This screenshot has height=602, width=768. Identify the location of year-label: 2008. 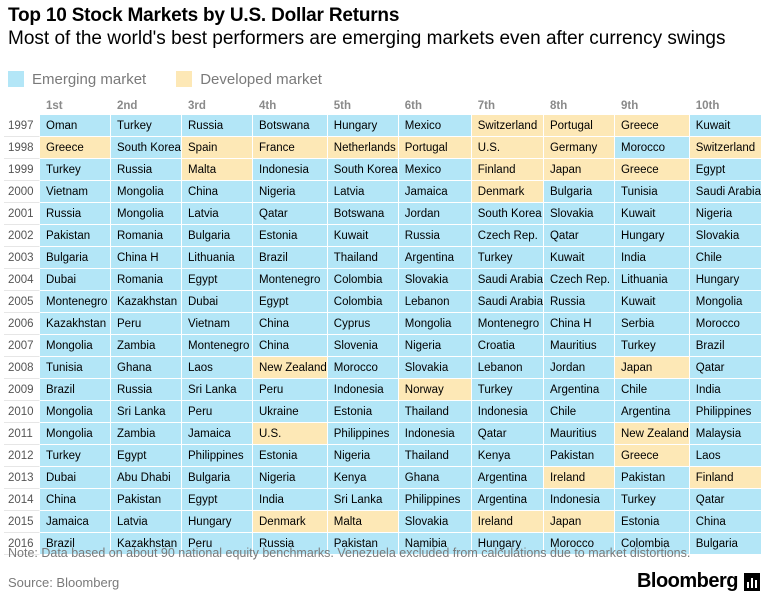
(22, 368).